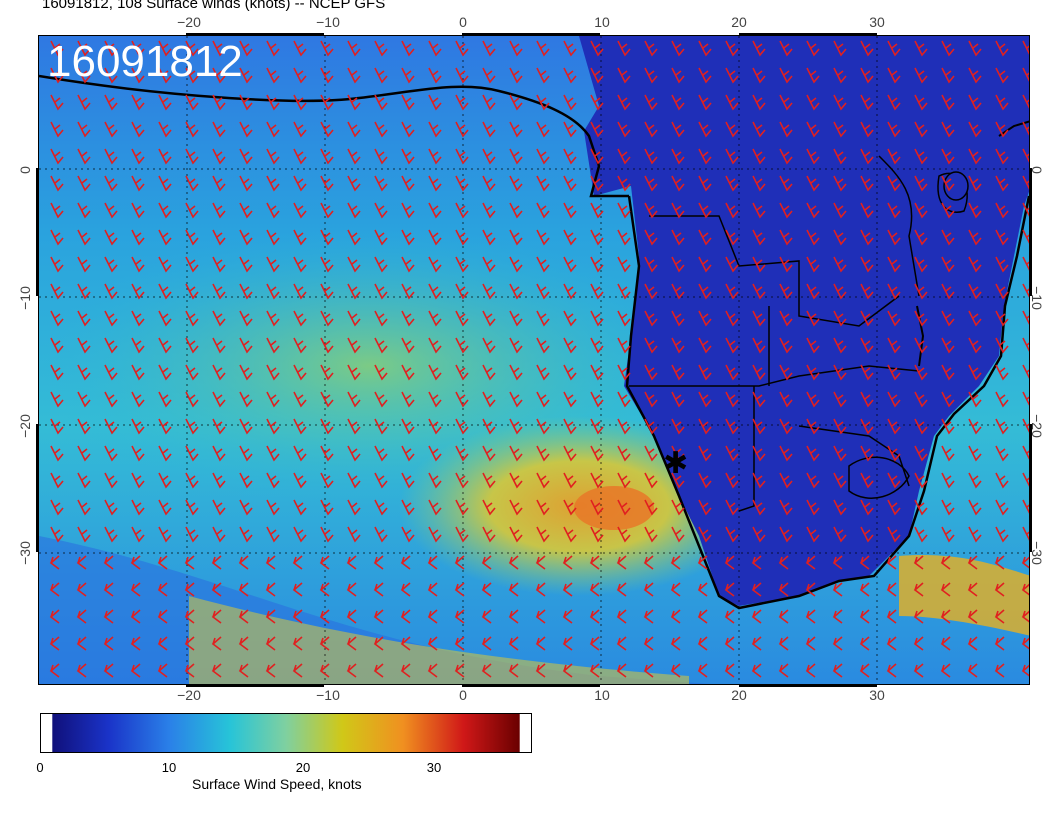  Describe the element at coordinates (303, 767) in the screenshot. I see `colorbar-tick: 20` at that location.